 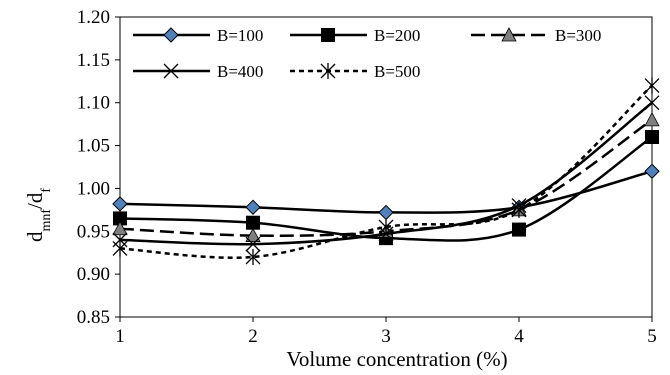 What do you see at coordinates (93, 17) in the screenshot?
I see `y-tick-label: 1.20` at bounding box center [93, 17].